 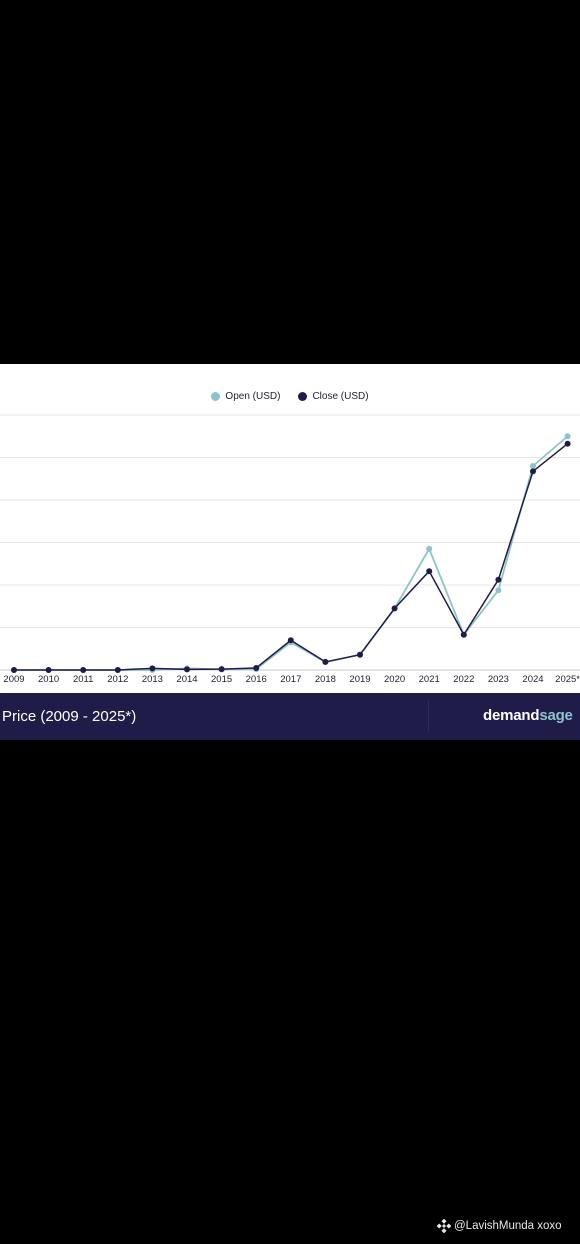 I want to click on watermark-text: @LavishMunda xoxo, so click(x=508, y=1226).